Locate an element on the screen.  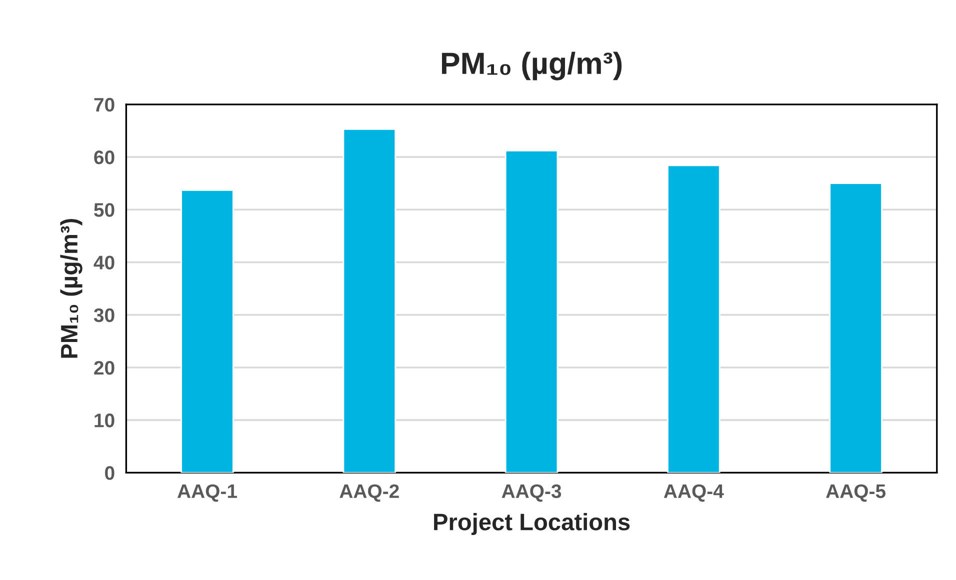
x-tick-label: AAQ-1 is located at coordinates (207, 493).